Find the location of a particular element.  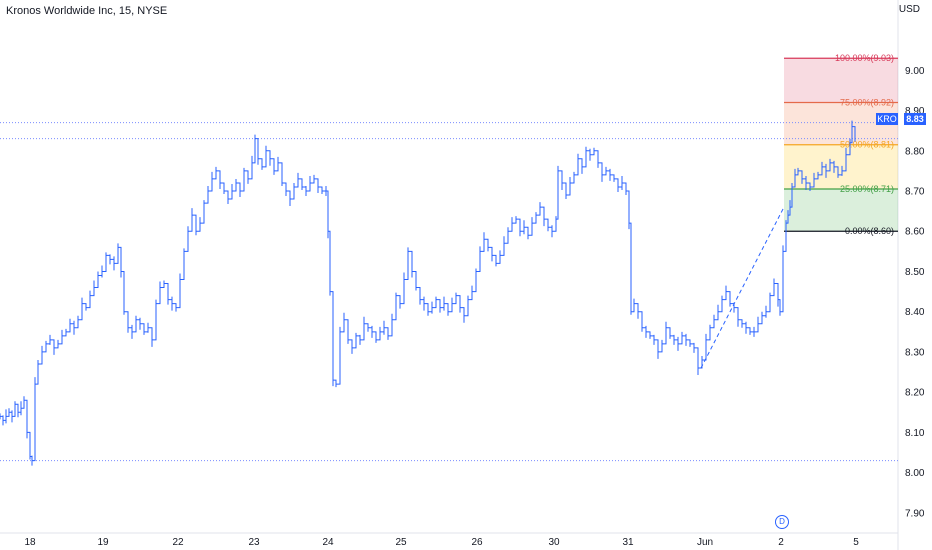

y-tick-label: 8.30 is located at coordinates (915, 352).